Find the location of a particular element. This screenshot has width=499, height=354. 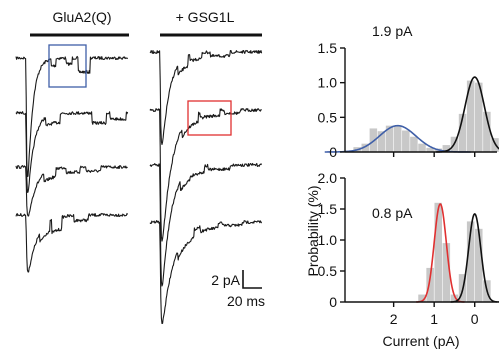

scale-bar is located at coordinates (252, 279).